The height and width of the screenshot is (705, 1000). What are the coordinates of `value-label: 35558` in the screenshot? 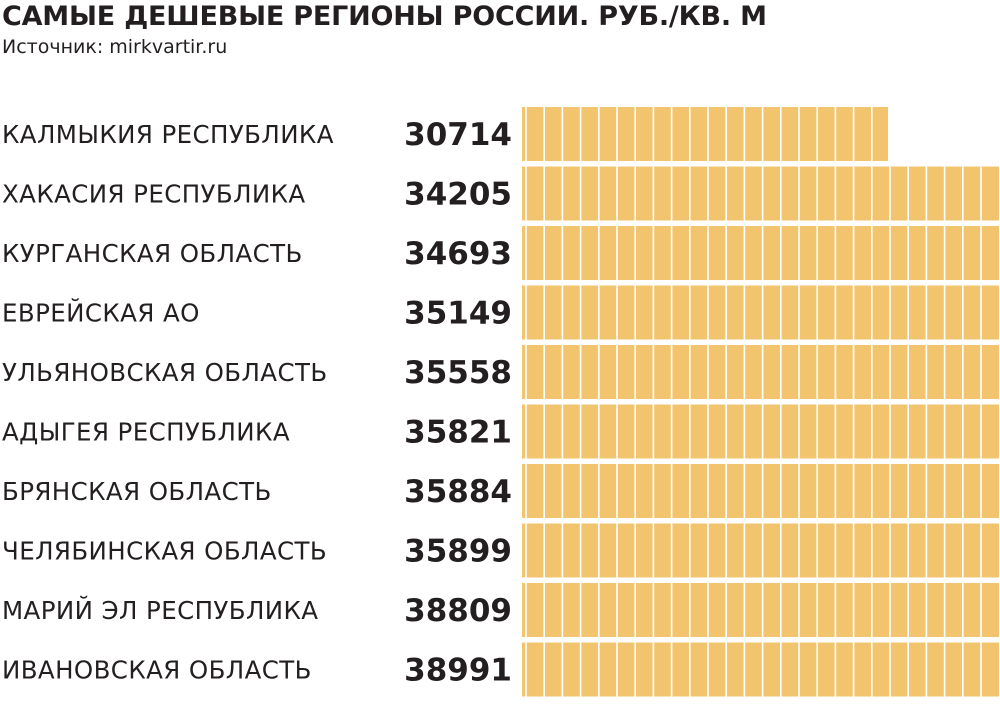 It's located at (458, 373).